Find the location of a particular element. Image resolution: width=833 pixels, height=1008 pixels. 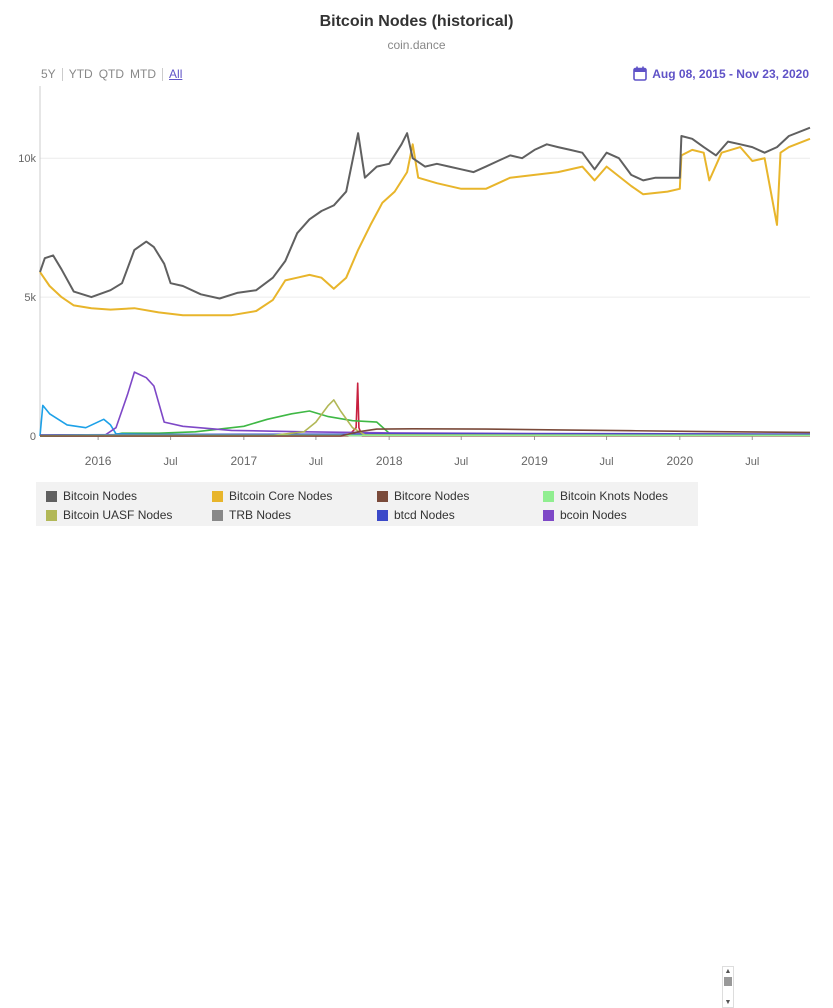

legend-label: Bitcoin Core Nodes is located at coordinates (280, 496).